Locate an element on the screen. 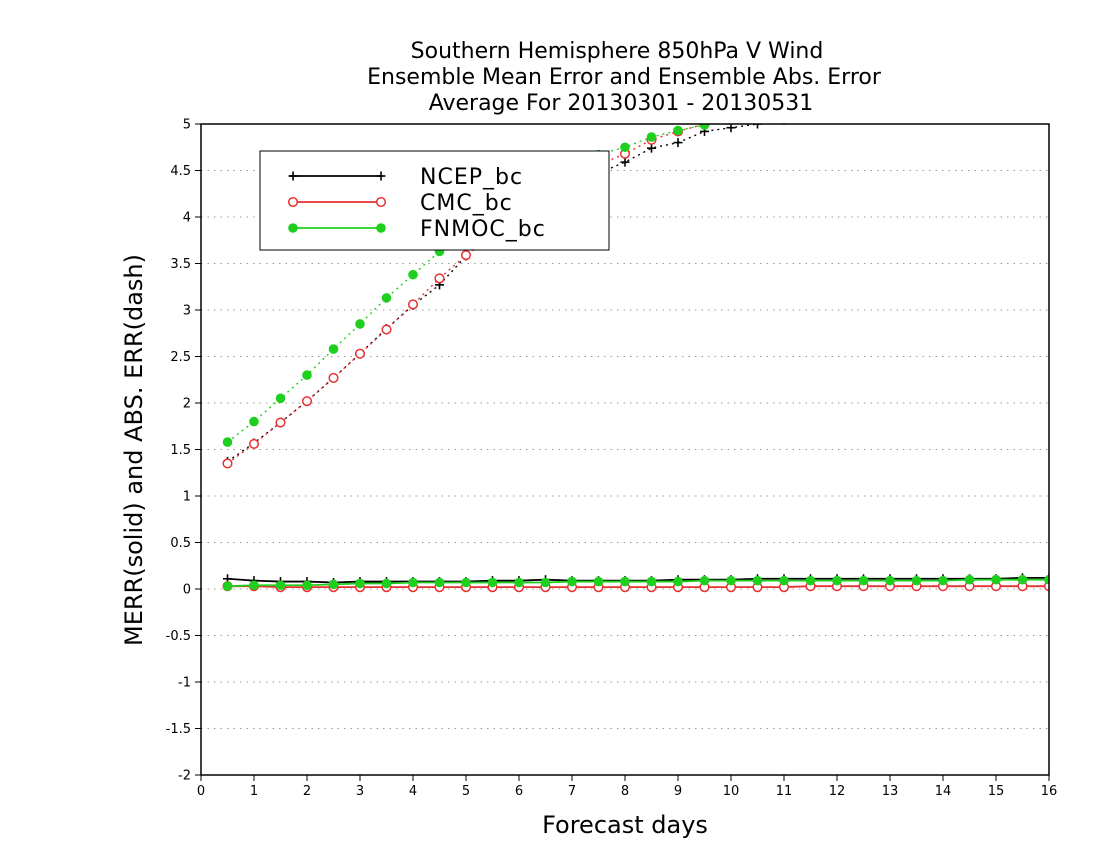 This screenshot has height=850, width=1100. x-tick-label: 11 is located at coordinates (784, 791).